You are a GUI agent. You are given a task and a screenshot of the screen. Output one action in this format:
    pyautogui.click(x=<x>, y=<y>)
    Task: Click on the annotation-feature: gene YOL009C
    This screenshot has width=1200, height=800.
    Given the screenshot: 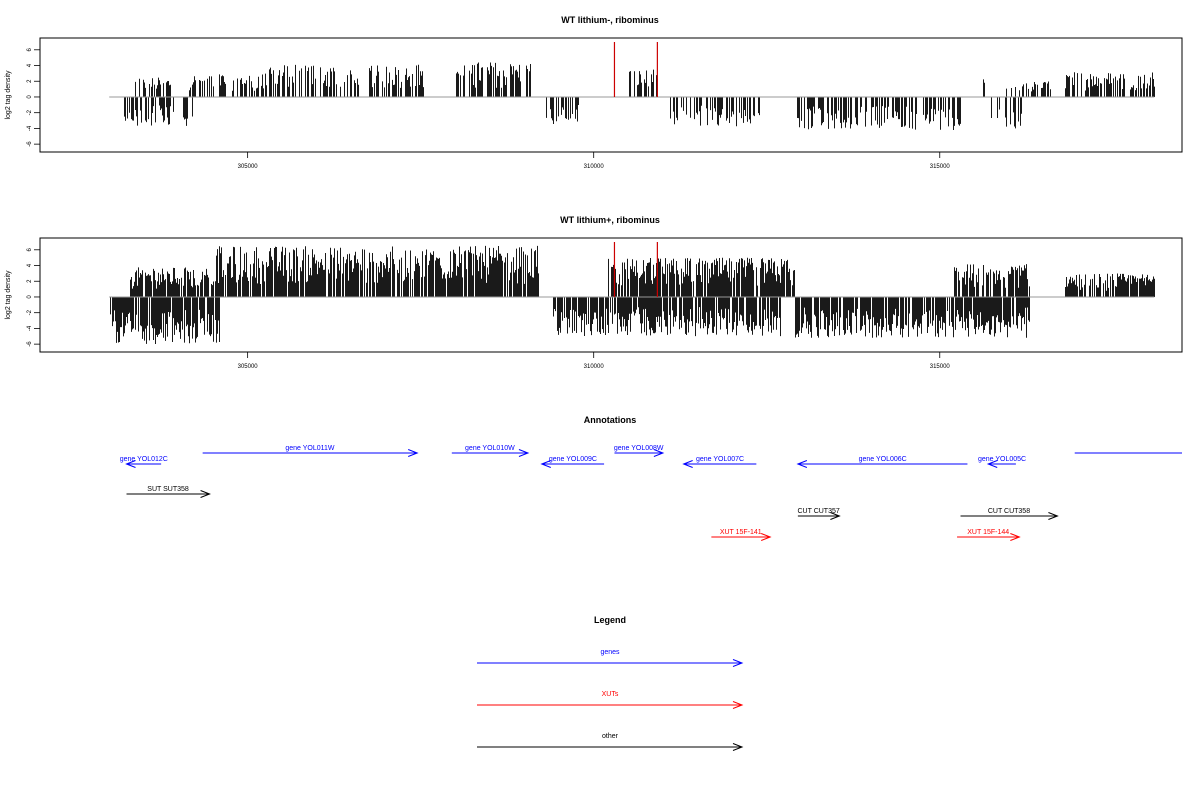 What is the action you would take?
    pyautogui.click(x=572, y=462)
    